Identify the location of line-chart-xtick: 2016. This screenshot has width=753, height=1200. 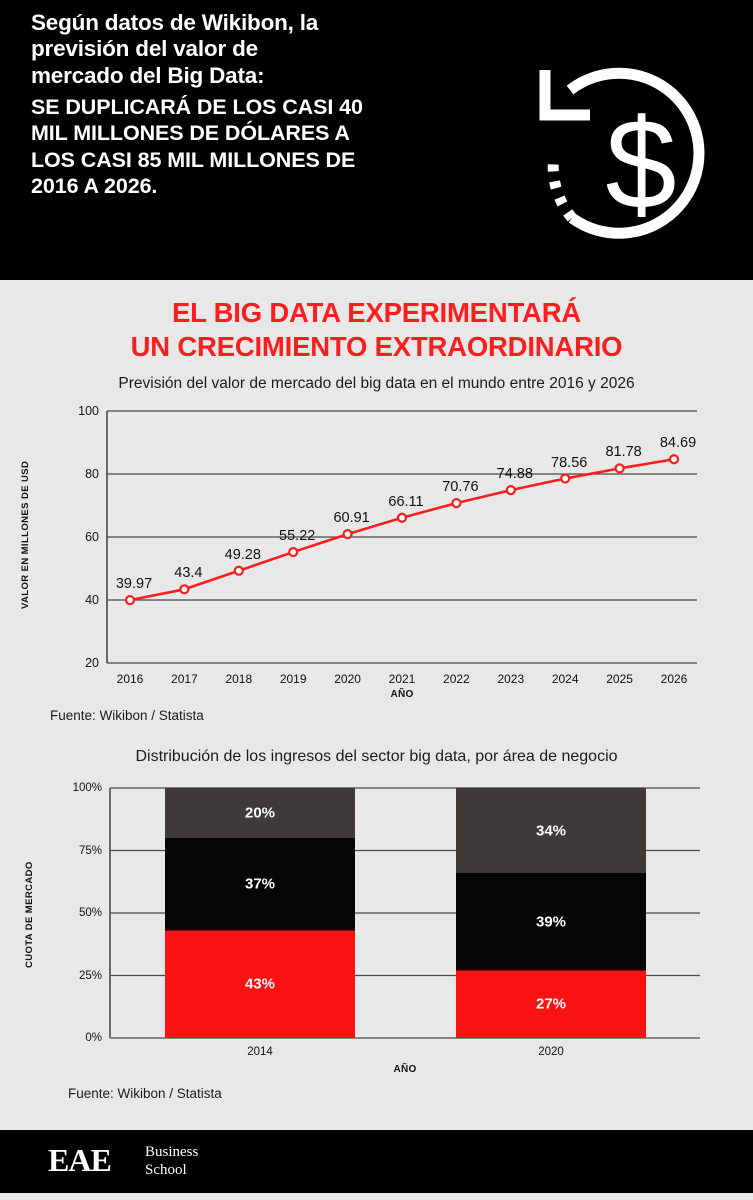
(130, 679).